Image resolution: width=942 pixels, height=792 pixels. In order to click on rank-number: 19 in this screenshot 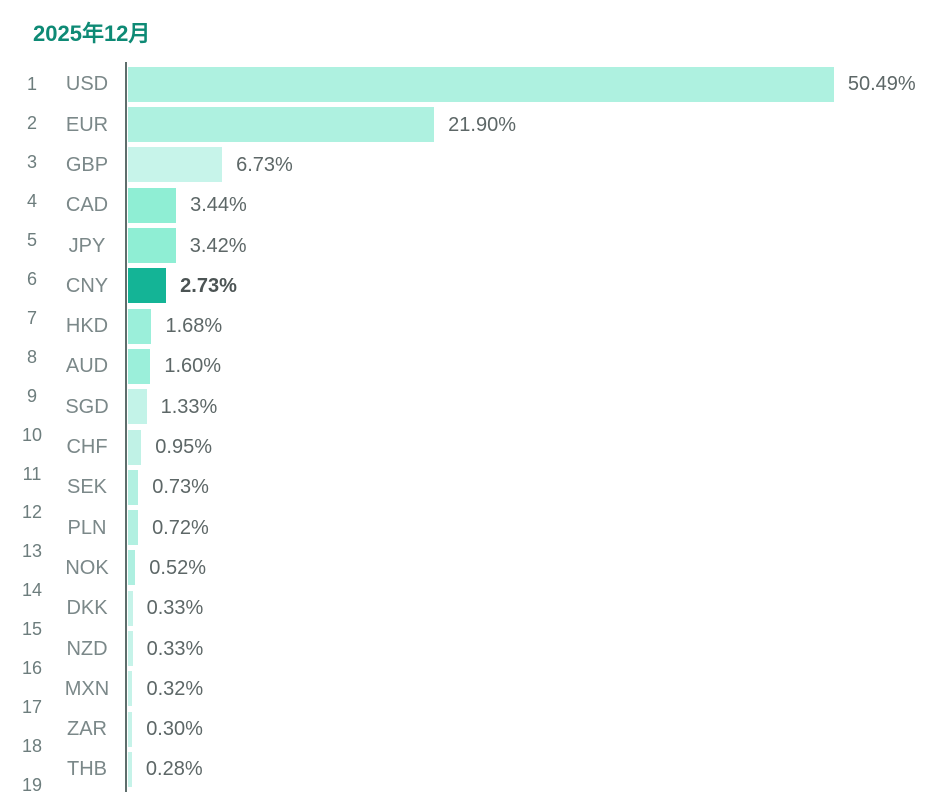, I will do `click(32, 783)`.